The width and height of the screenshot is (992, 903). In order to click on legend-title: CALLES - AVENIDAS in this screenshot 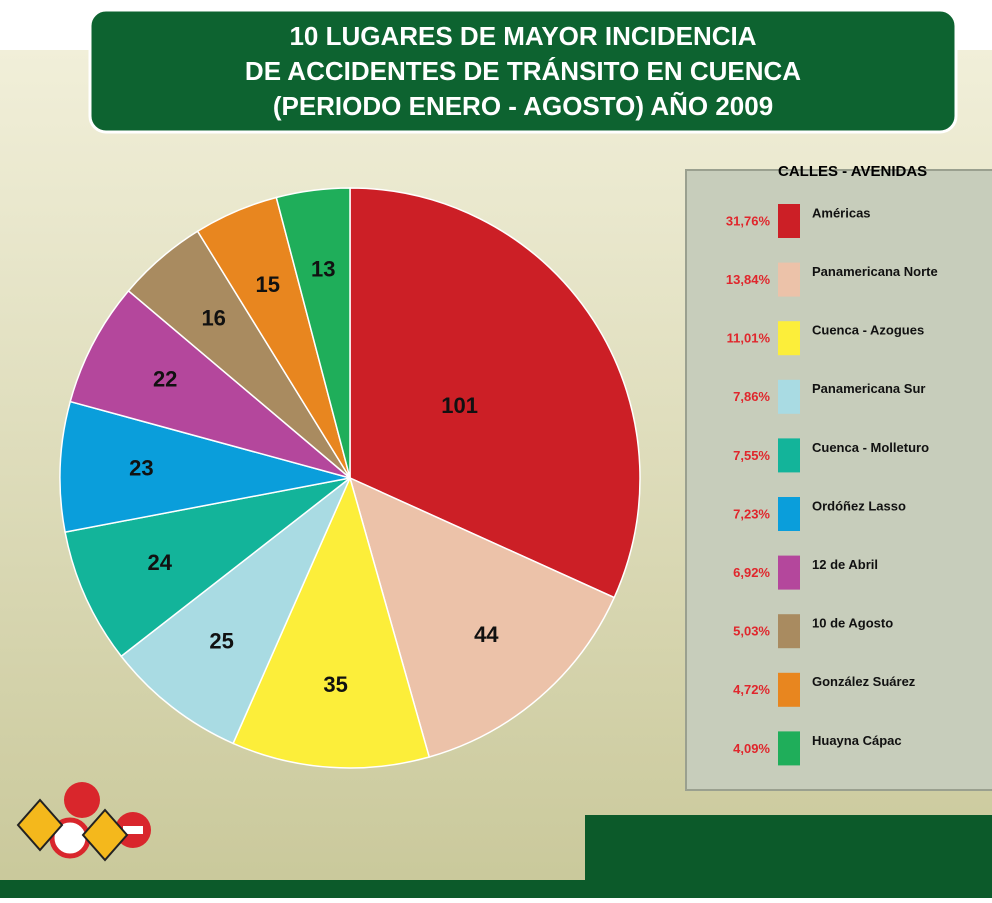, I will do `click(852, 171)`.